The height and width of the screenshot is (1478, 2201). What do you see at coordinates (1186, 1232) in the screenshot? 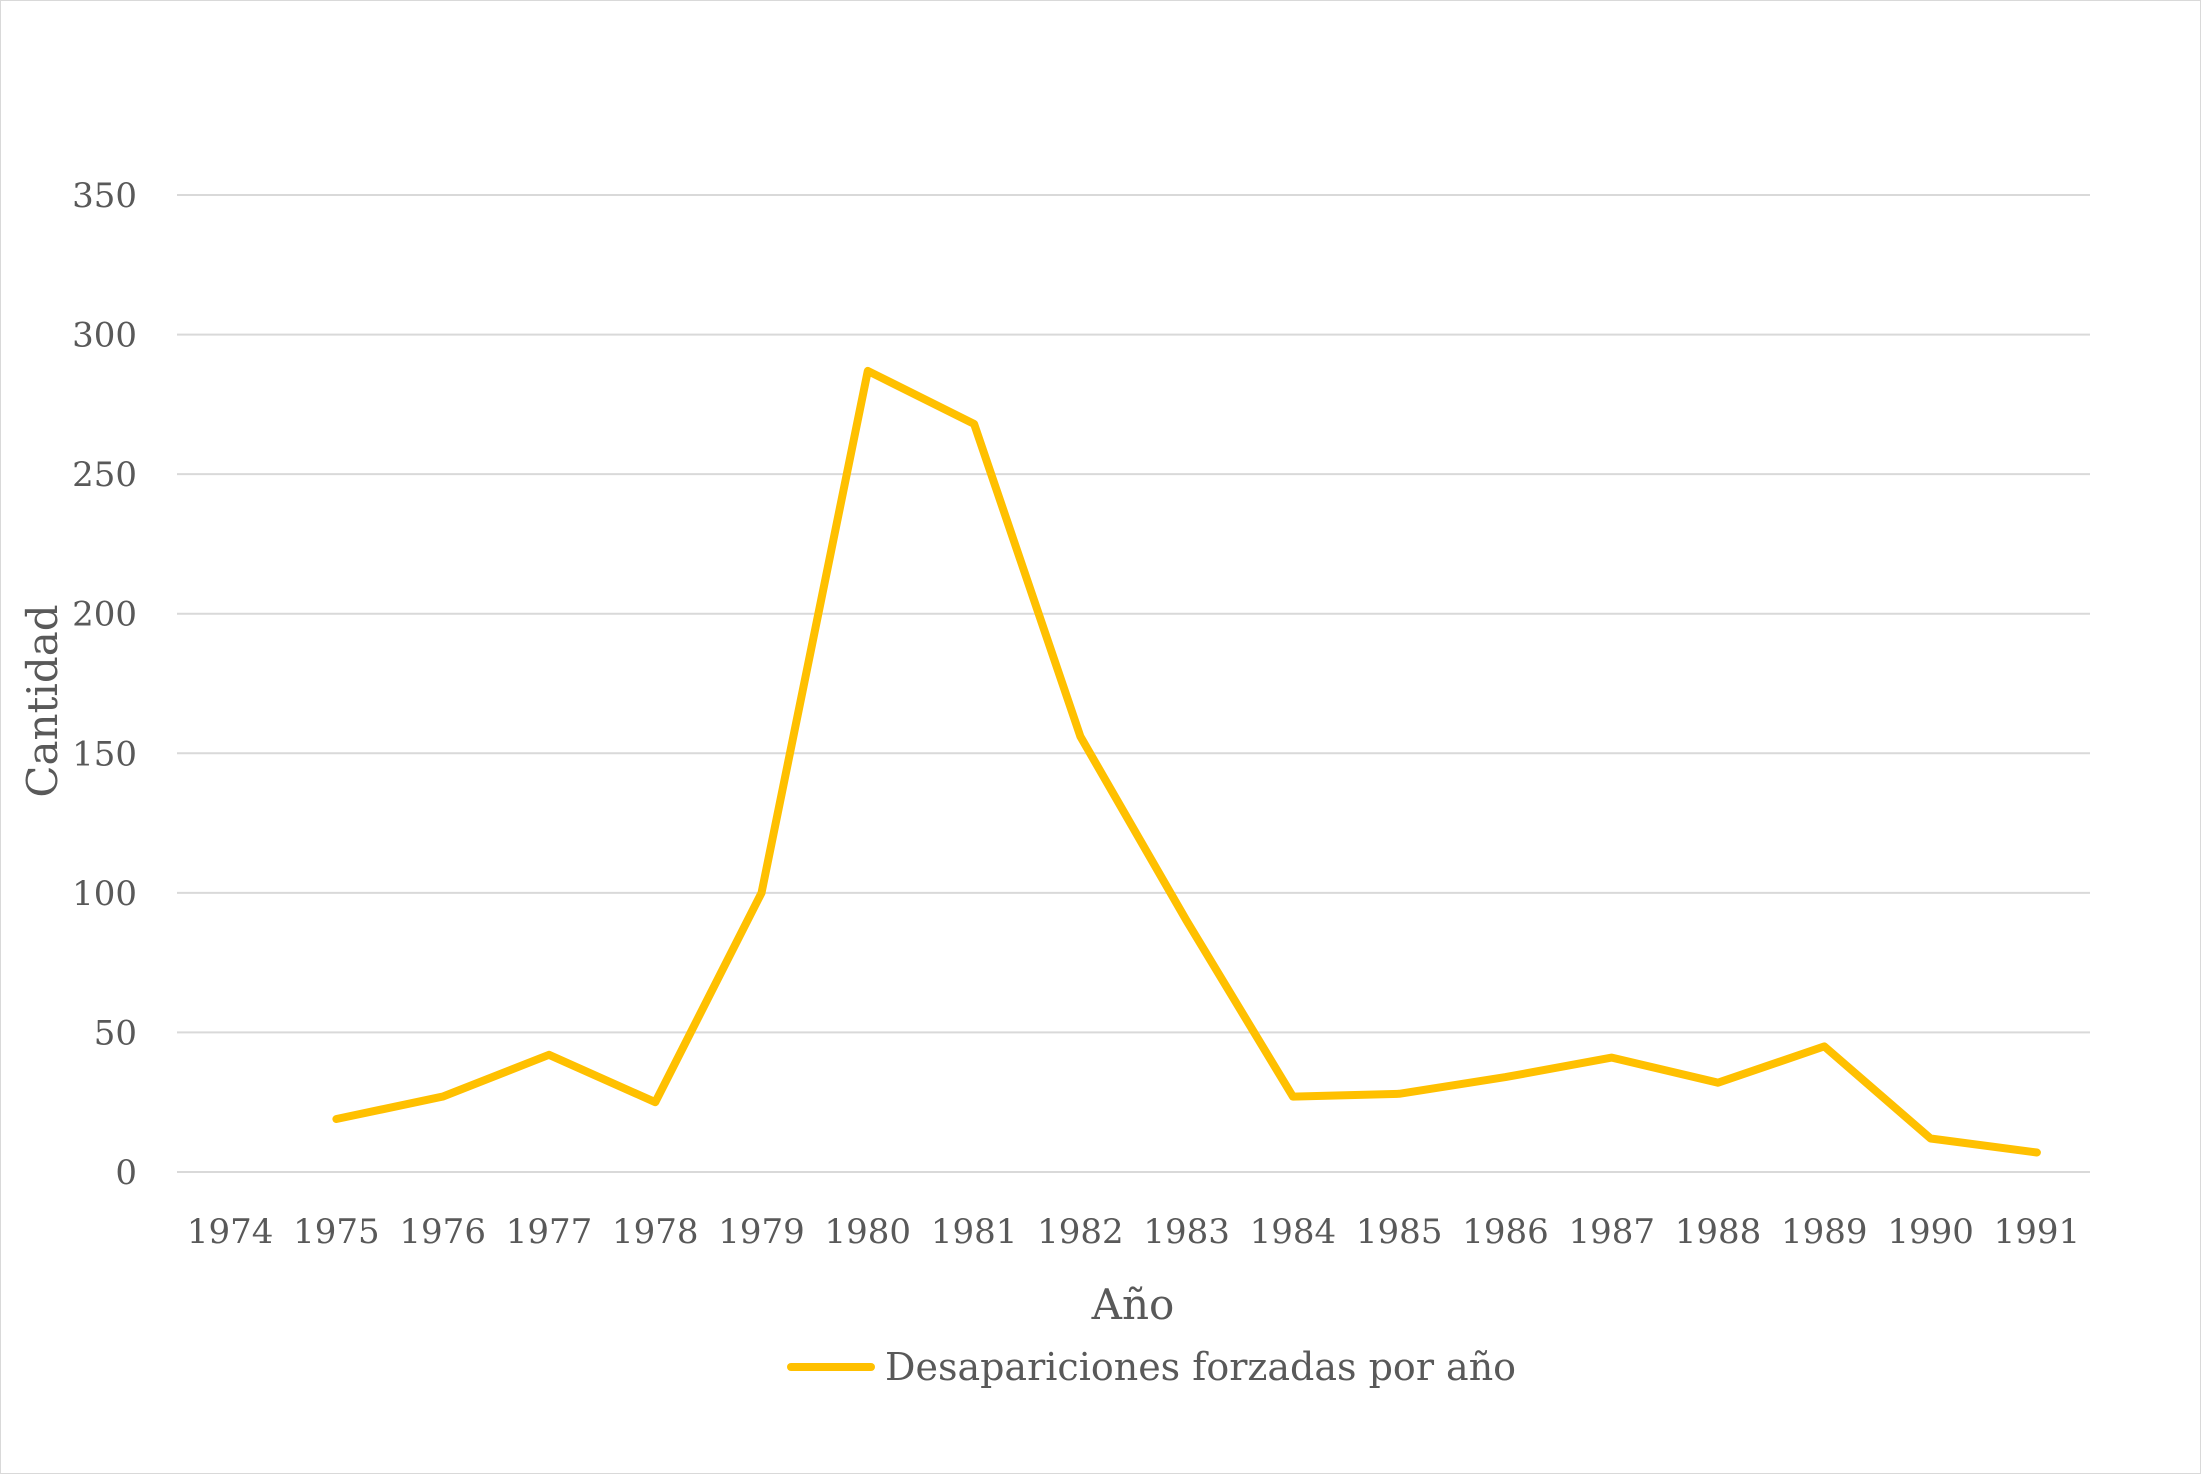
I see `x-tick-label: 1983` at bounding box center [1186, 1232].